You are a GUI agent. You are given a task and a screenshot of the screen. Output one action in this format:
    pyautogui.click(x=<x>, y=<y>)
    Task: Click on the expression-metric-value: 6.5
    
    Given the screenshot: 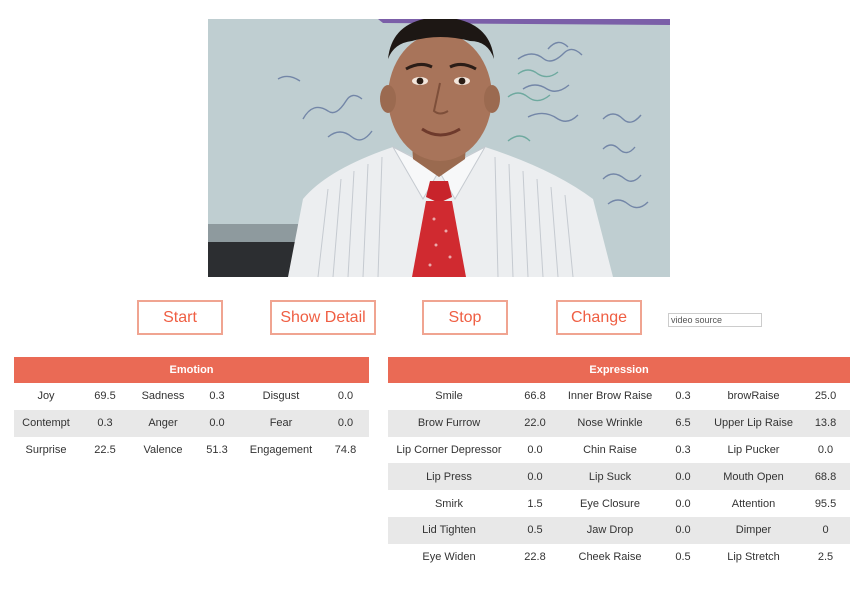 What is the action you would take?
    pyautogui.click(x=683, y=423)
    